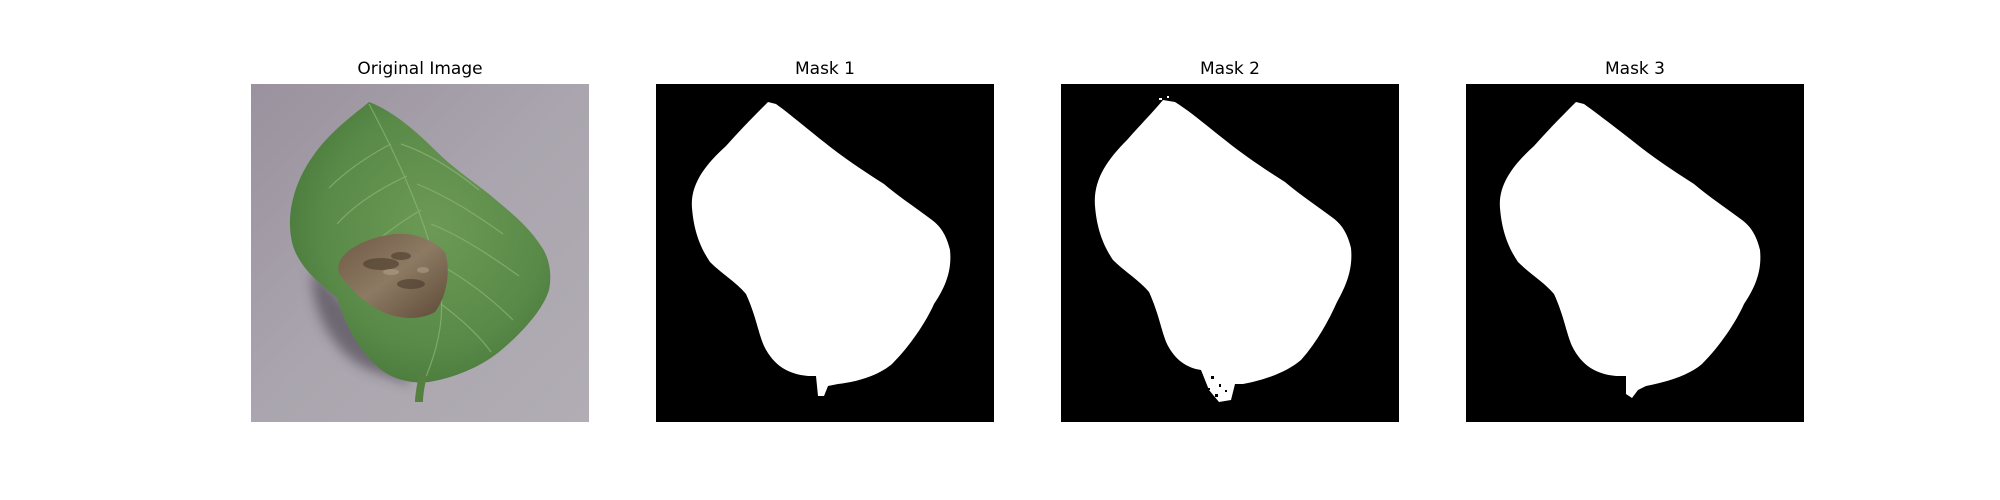  I want to click on mask-1-image, so click(825, 253).